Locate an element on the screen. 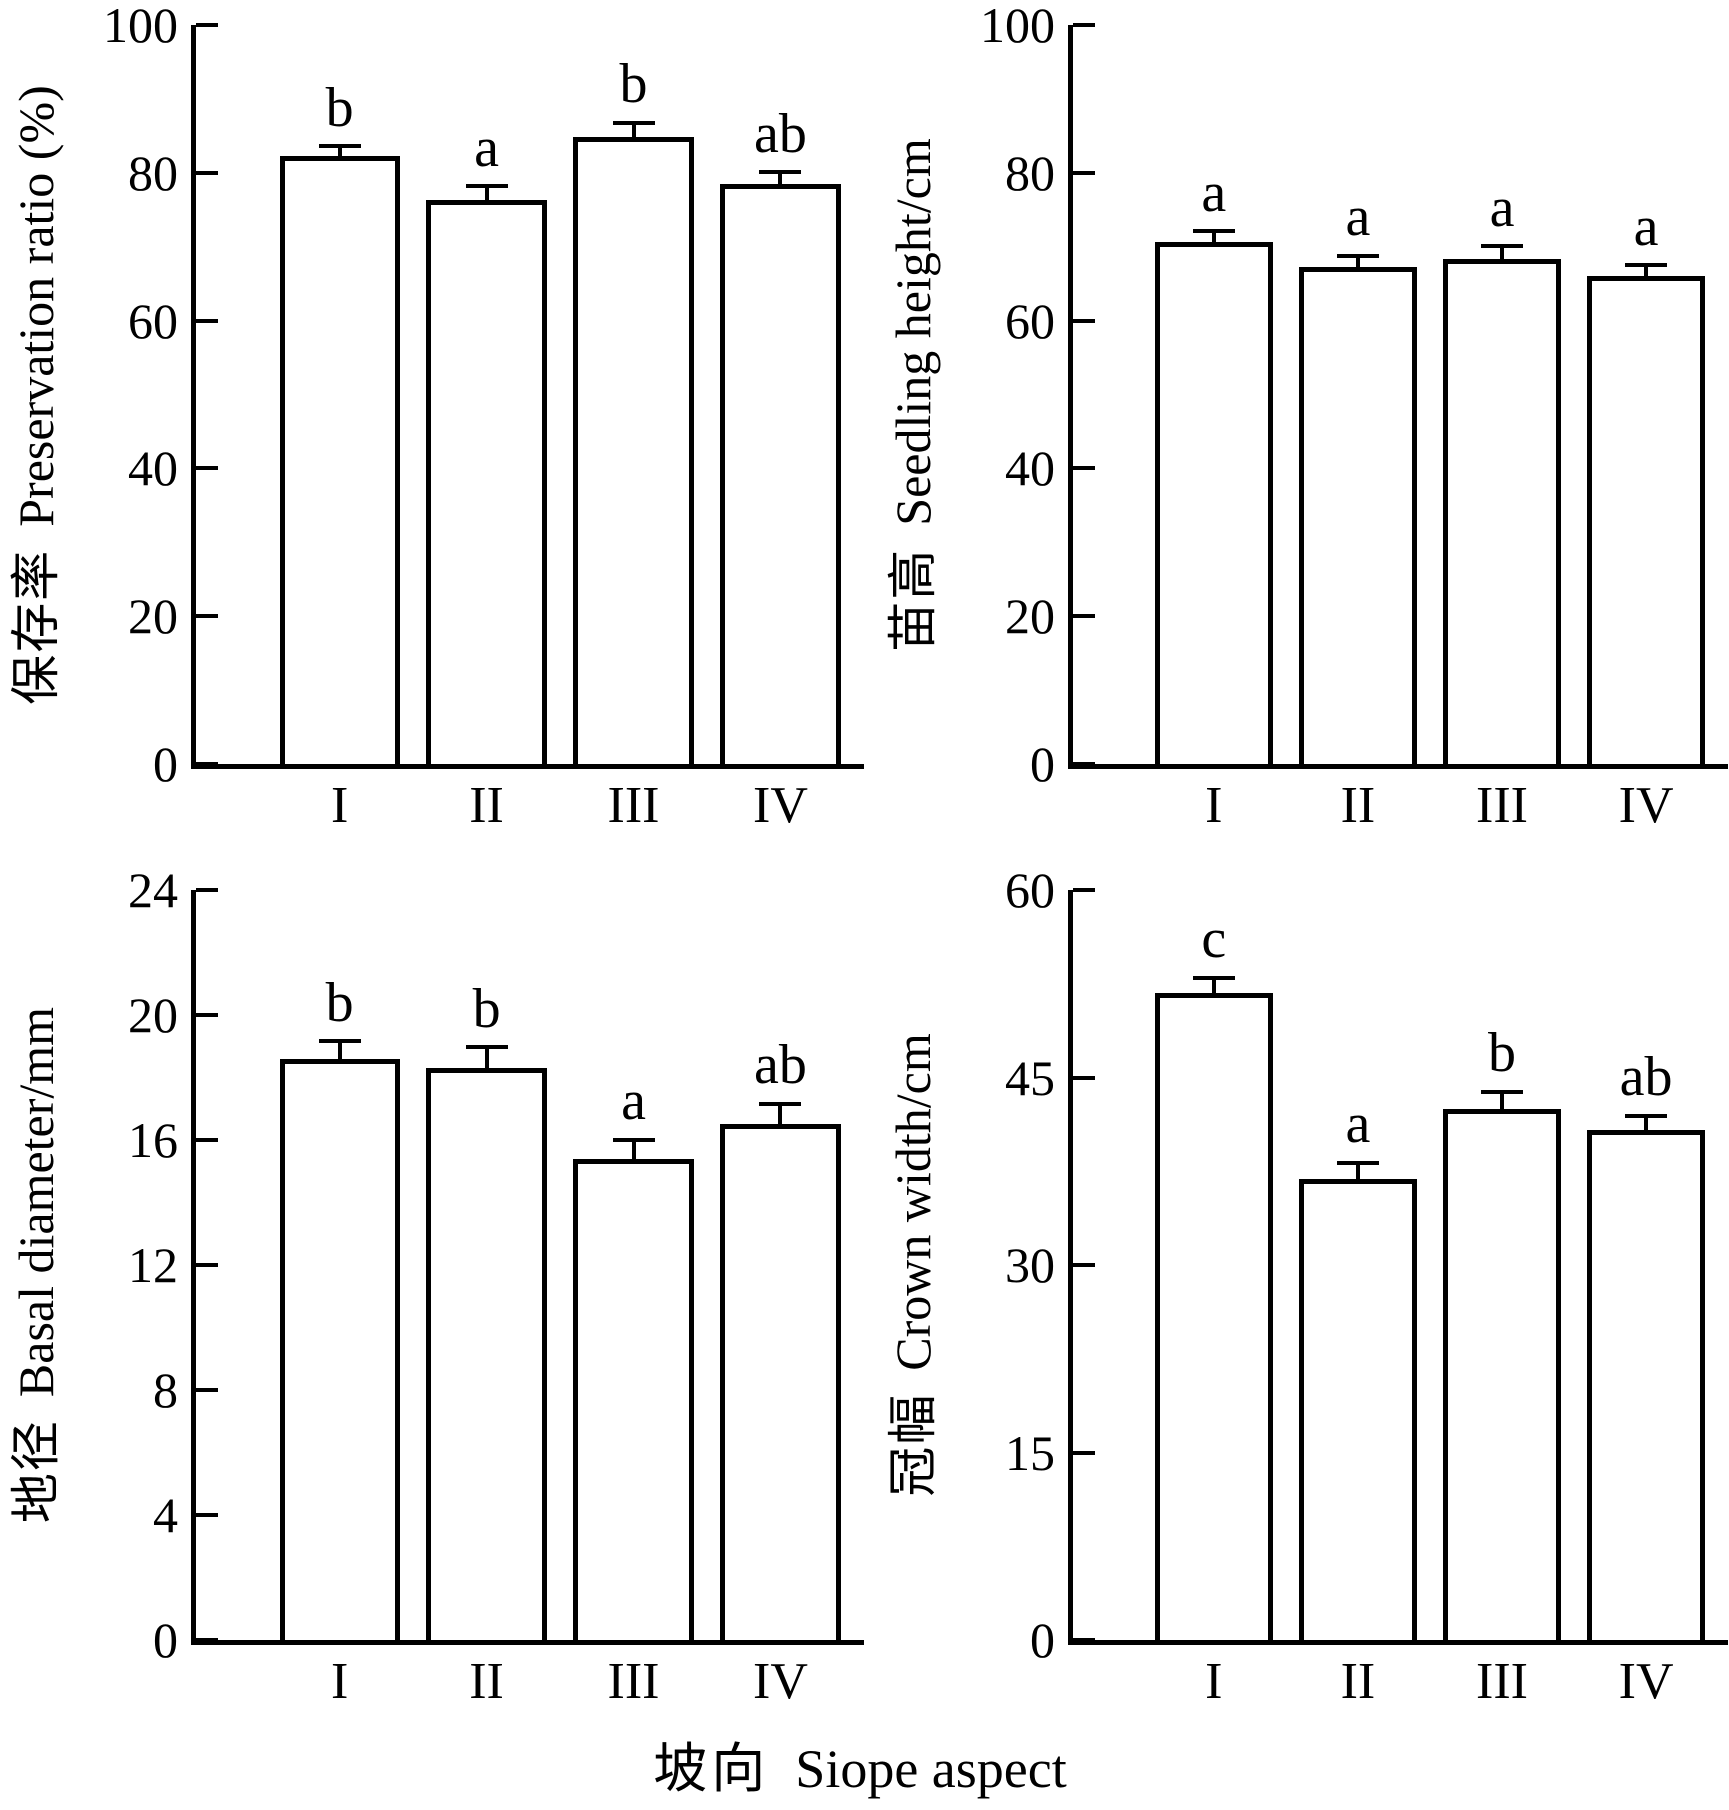 The height and width of the screenshot is (1810, 1729). x-tick-label: III is located at coordinates (633, 805).